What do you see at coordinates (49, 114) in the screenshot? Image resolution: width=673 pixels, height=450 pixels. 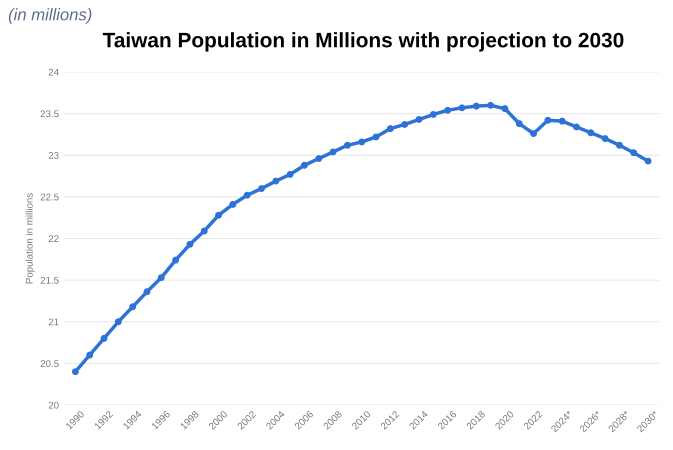 I see `y-tick-label: 23.5` at bounding box center [49, 114].